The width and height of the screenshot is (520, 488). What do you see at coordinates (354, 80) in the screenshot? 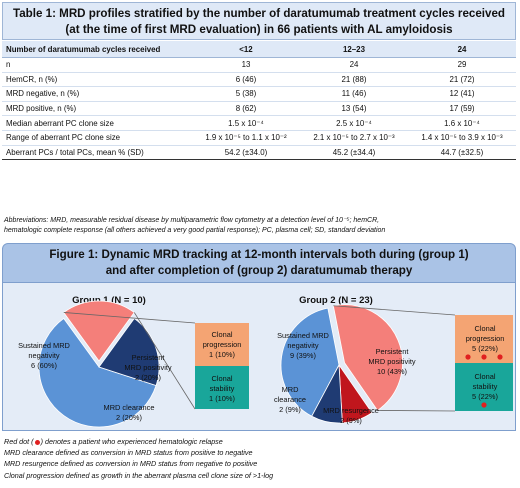
I see `table-cell: 21 (88)` at bounding box center [354, 80].